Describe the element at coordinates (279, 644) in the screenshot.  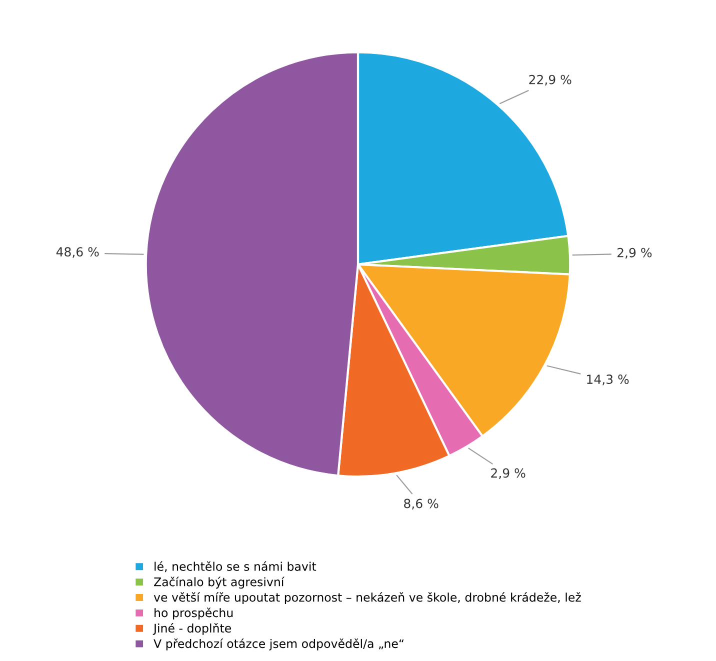
I see `legend-label: V předchozí otázce jsem odpověděl/a „ne“` at that location.